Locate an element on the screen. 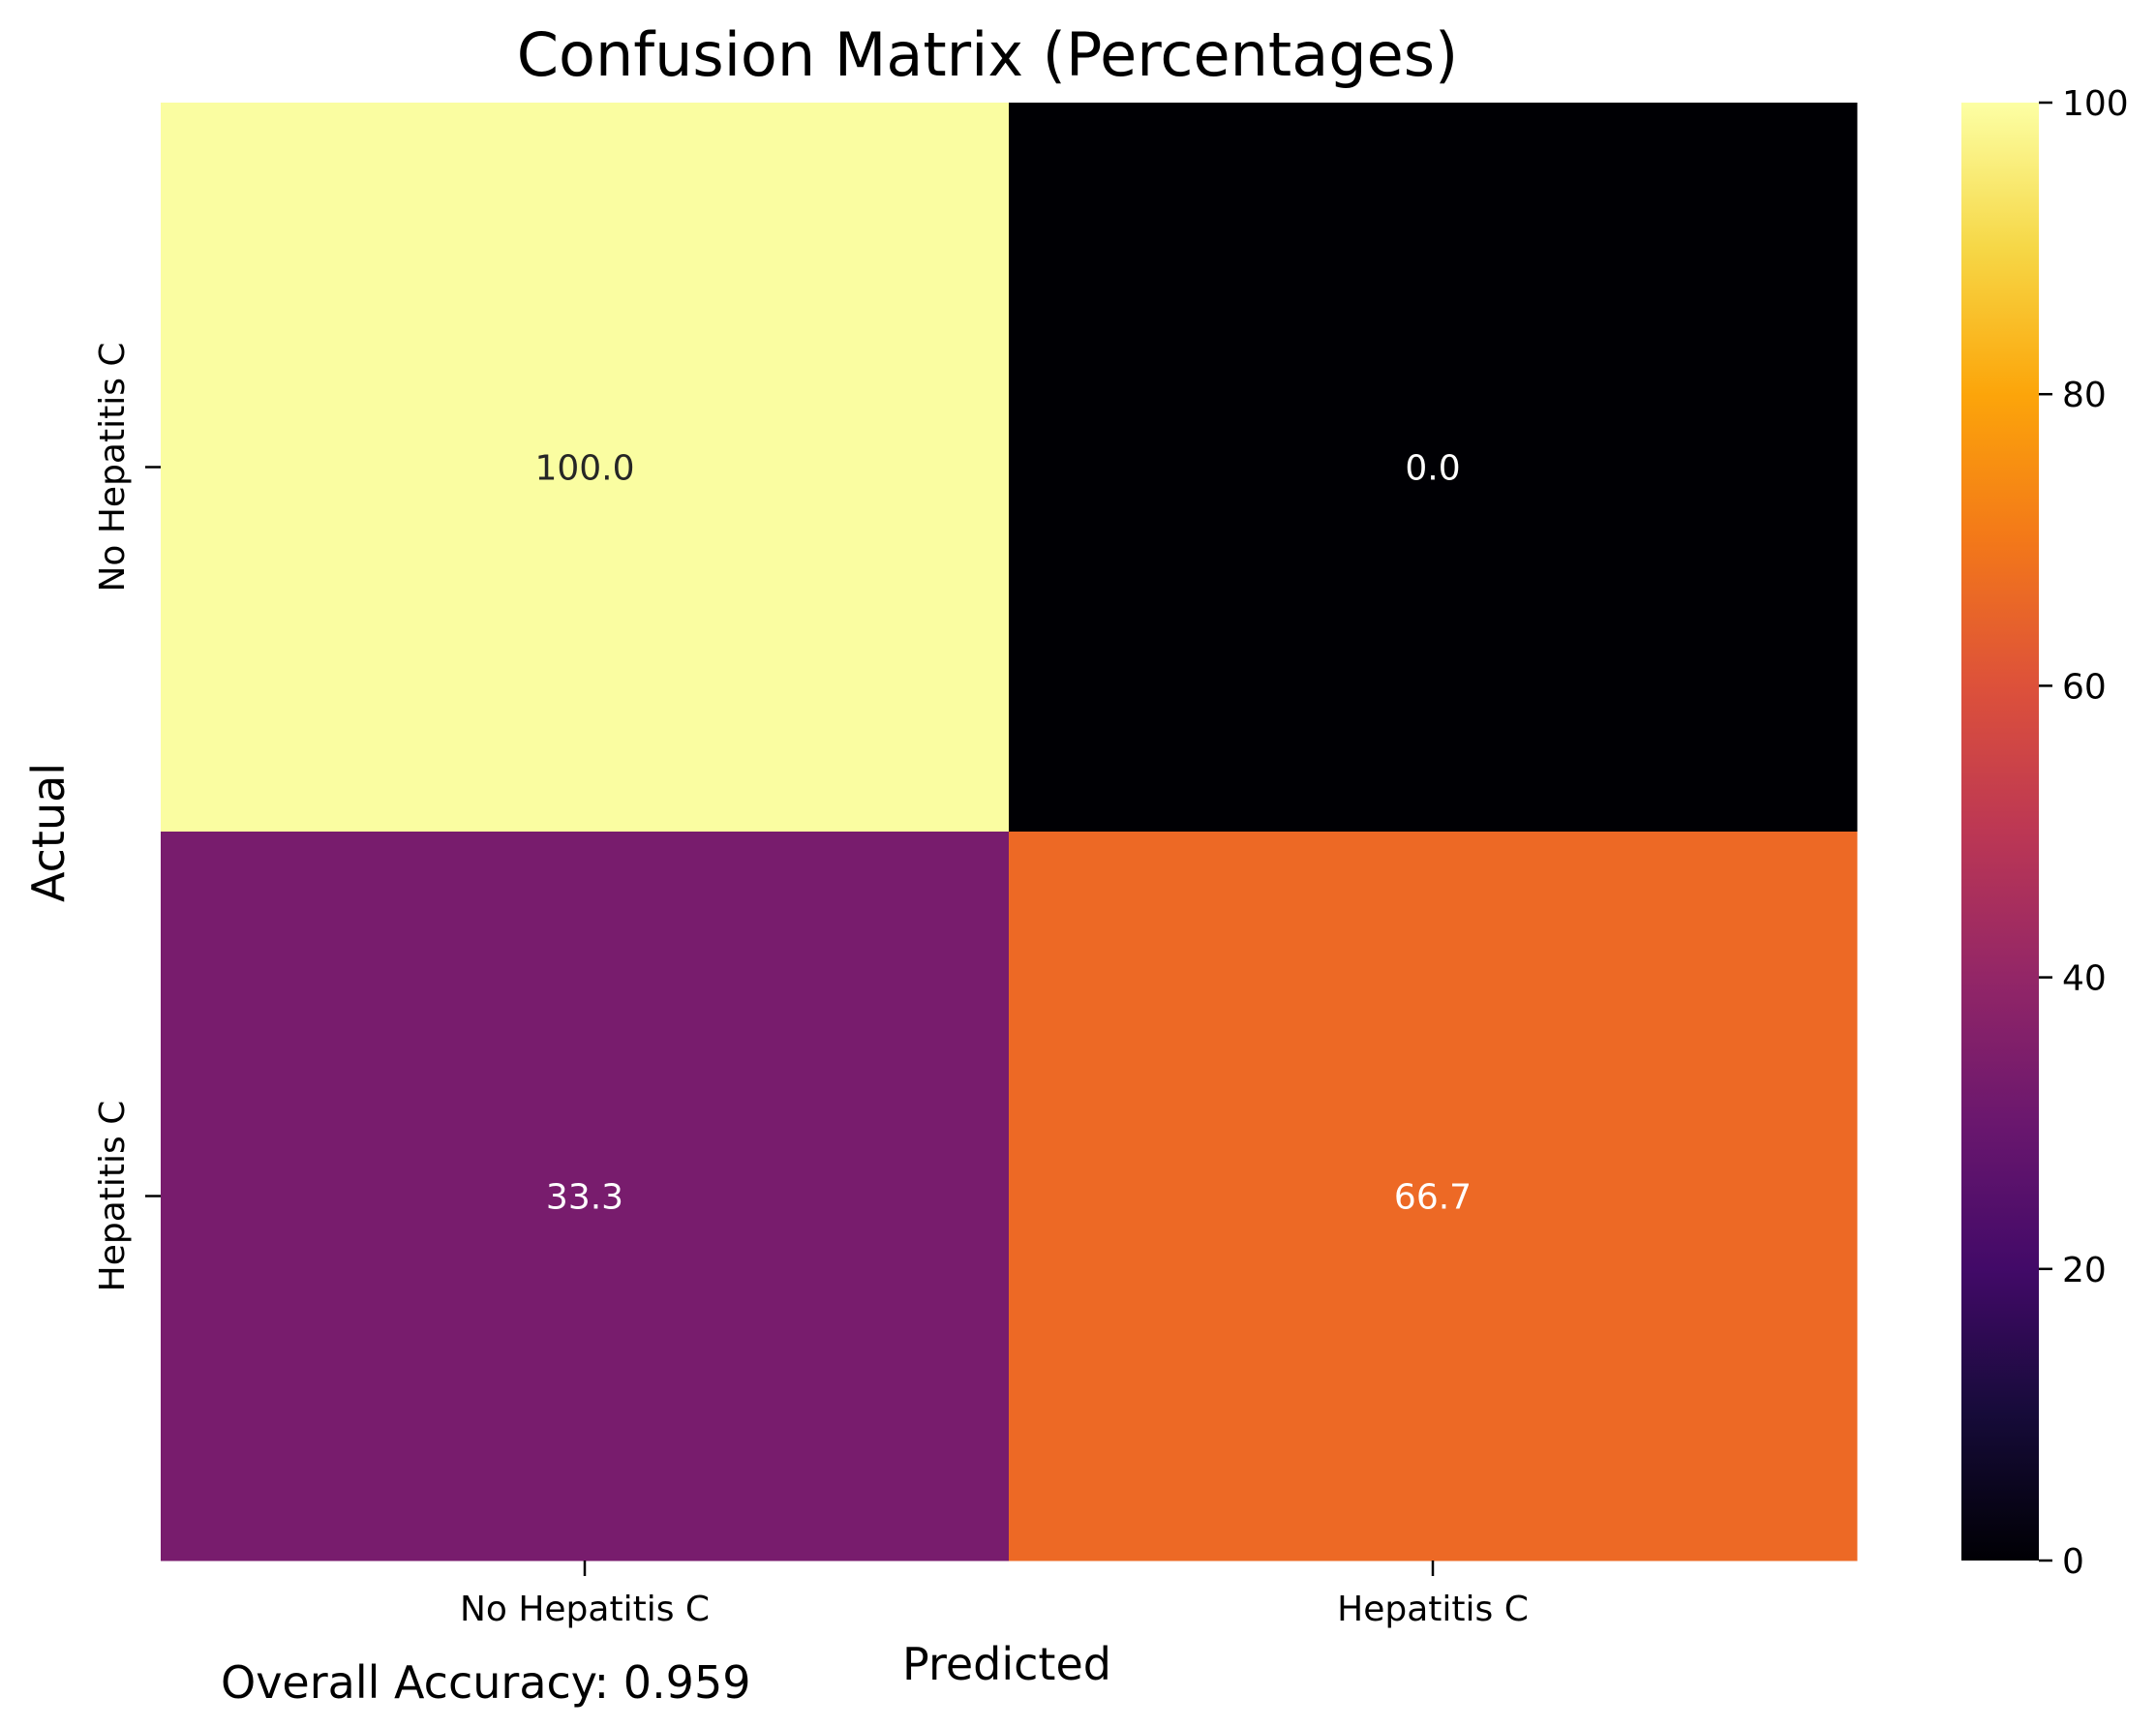 This screenshot has height=1728, width=2156. cell-value-label-r1-c0: 33.3 is located at coordinates (585, 1198).